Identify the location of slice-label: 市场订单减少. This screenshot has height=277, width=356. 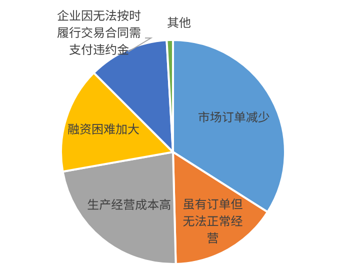
(234, 117).